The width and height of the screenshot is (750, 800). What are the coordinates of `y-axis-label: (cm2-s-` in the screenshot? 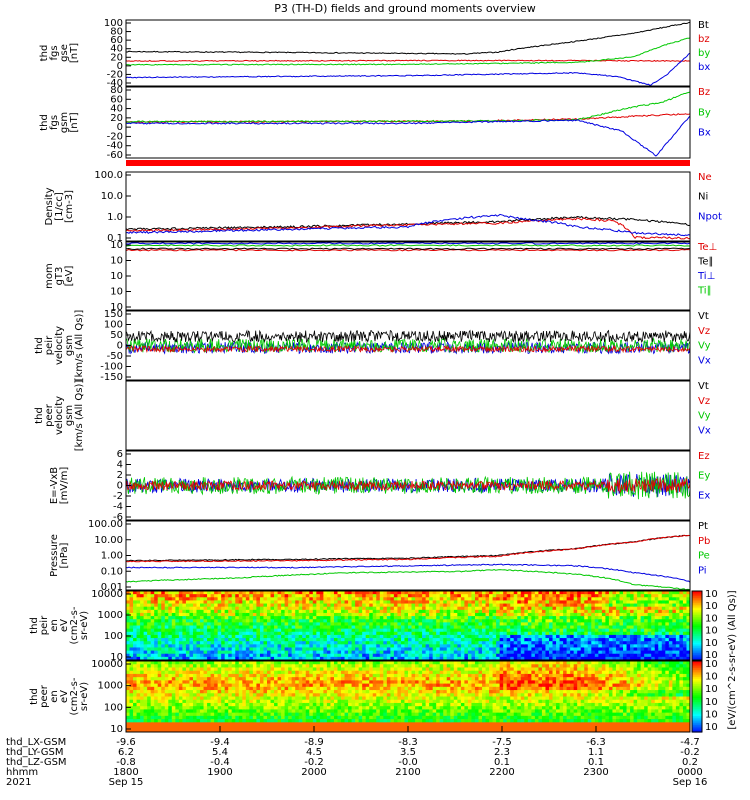 It's located at (74, 696).